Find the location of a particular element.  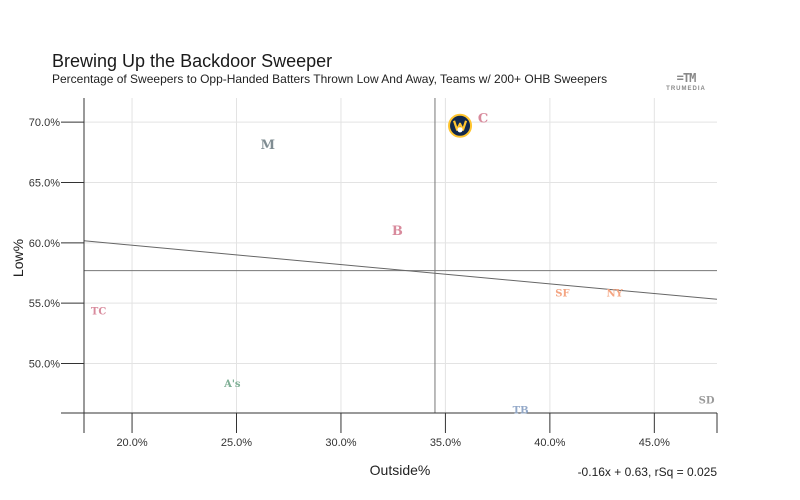

team-logo-point: C is located at coordinates (483, 119).